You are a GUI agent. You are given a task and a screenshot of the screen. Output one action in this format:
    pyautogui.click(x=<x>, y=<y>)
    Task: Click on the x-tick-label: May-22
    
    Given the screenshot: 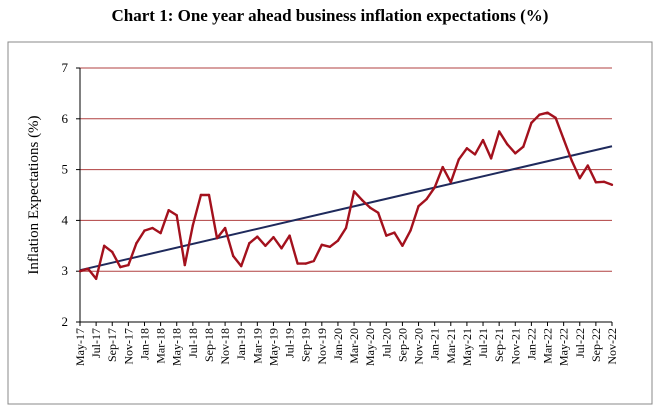 What is the action you would take?
    pyautogui.click(x=564, y=347)
    